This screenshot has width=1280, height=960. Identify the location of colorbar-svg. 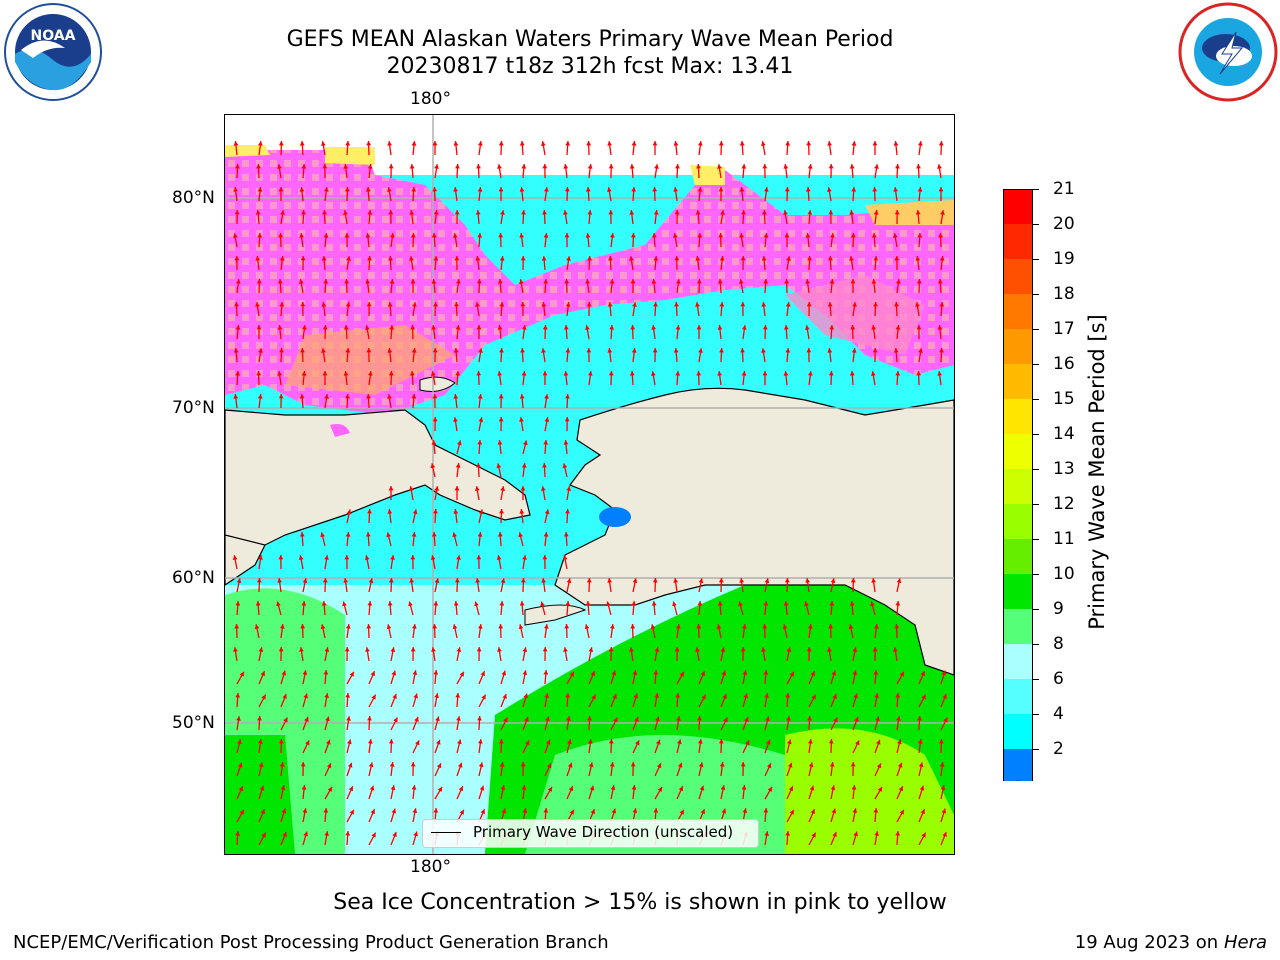
(1018, 487).